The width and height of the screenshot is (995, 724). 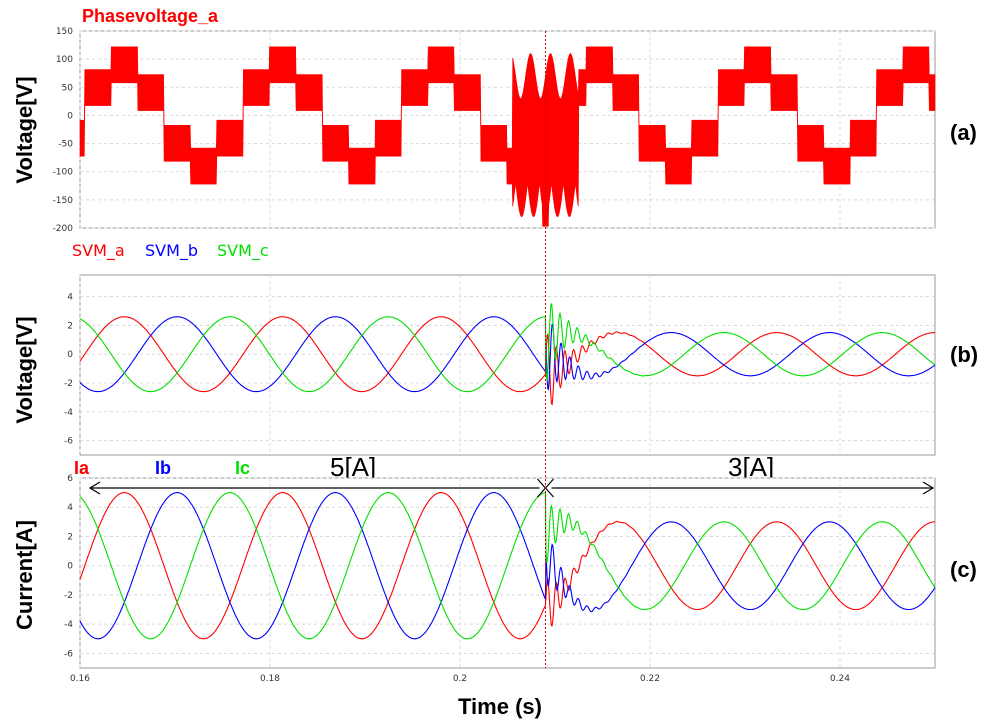 I want to click on panel-c-ylabel: Current[A], so click(x=24, y=575).